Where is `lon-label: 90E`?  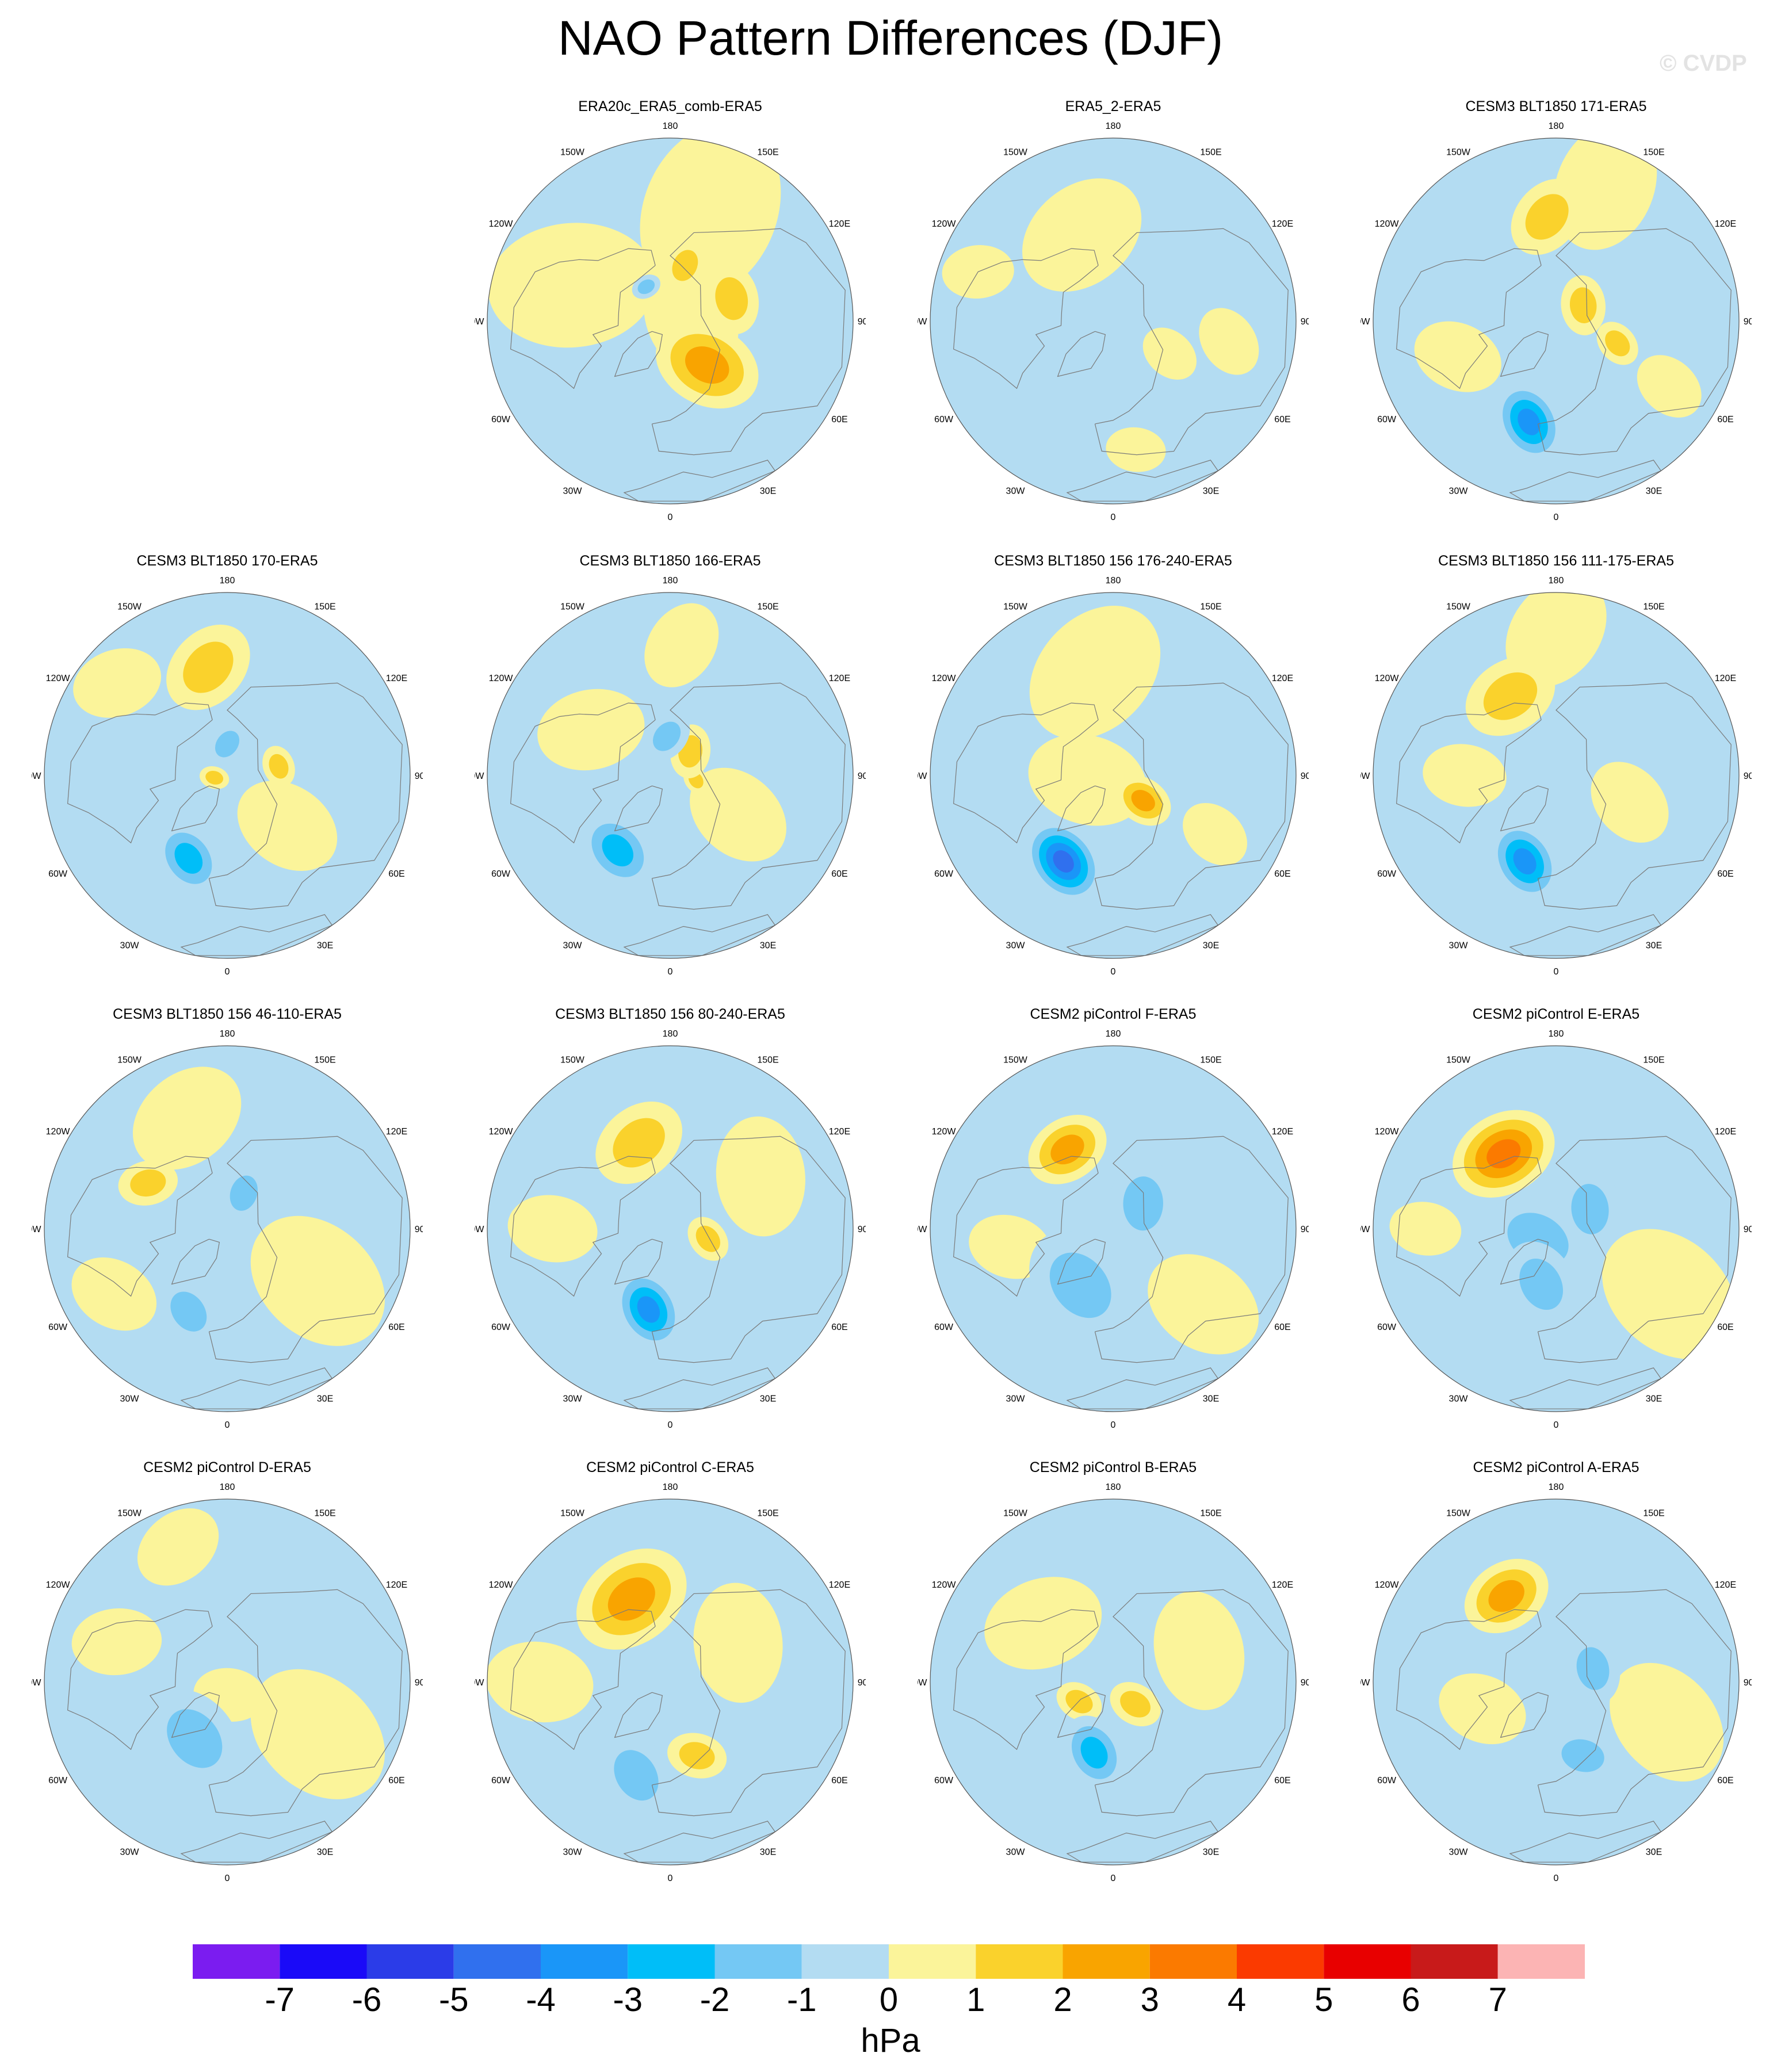 lon-label: 90E is located at coordinates (1305, 776).